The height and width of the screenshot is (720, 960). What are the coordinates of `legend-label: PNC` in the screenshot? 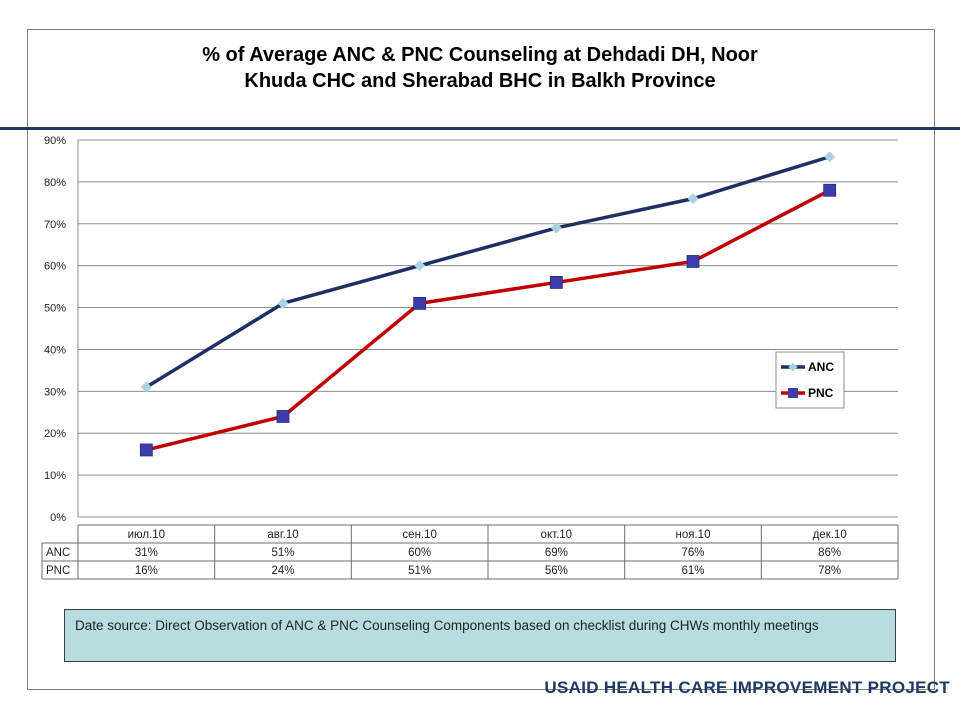 It's located at (821, 393).